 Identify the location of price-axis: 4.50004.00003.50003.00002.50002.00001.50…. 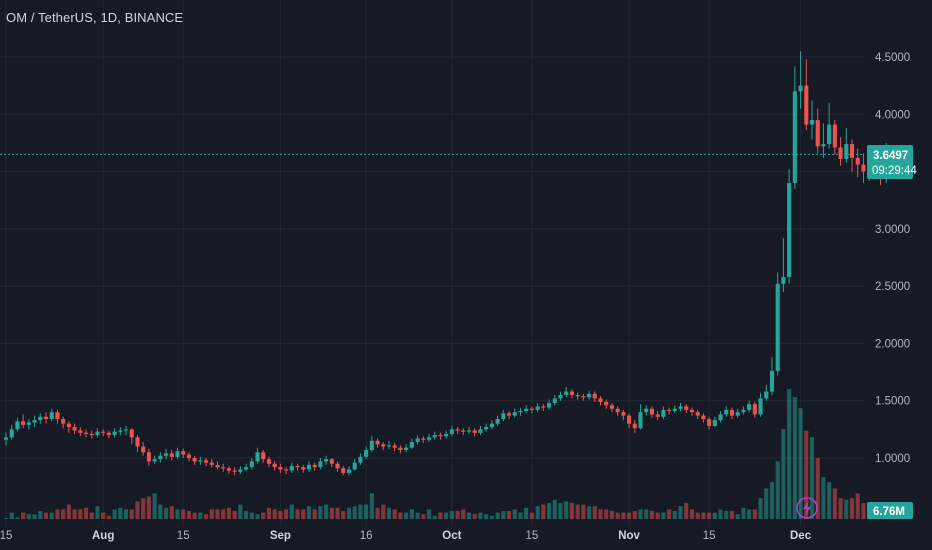
(892, 258).